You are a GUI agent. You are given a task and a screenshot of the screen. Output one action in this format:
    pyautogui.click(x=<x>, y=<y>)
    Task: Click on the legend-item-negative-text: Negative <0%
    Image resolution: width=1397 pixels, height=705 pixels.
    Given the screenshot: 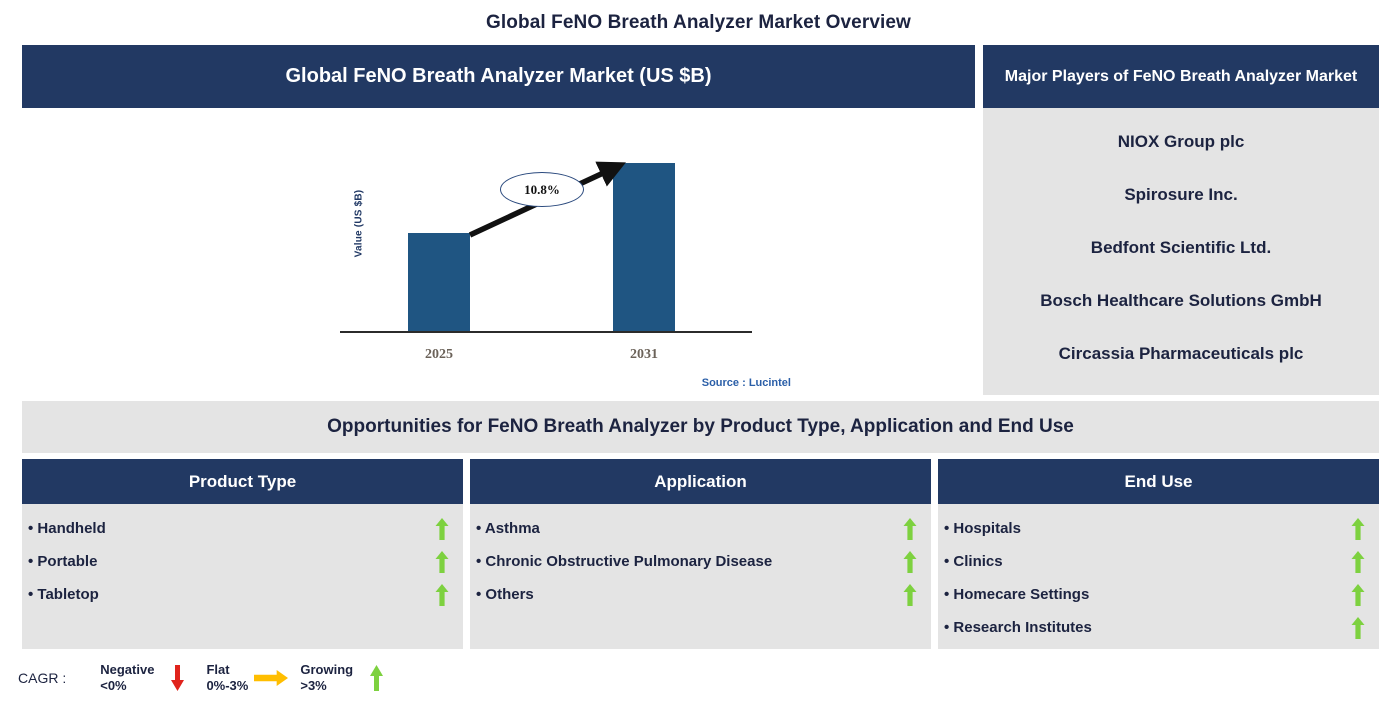 What is the action you would take?
    pyautogui.click(x=127, y=678)
    